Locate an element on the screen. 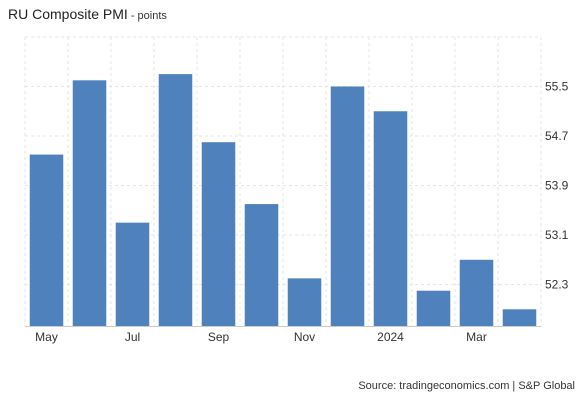 This screenshot has width=585, height=400. bar-2024 is located at coordinates (390, 219).